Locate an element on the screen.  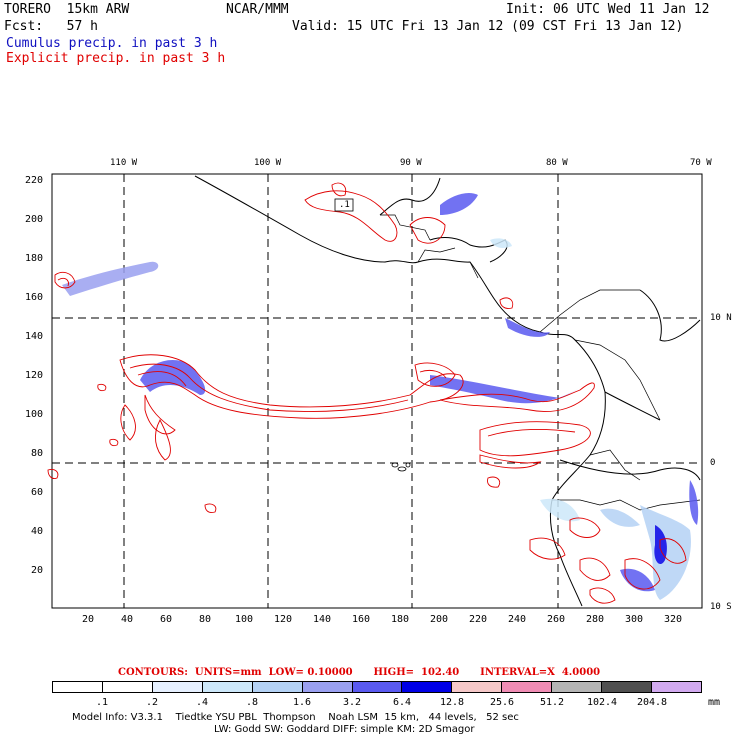
x-tick: 40 is located at coordinates (127, 619).